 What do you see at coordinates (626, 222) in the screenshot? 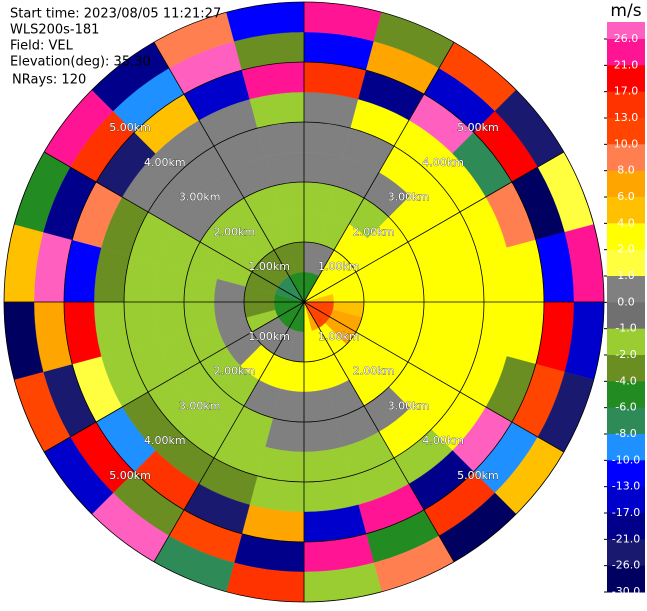
I see `colorbar-tick-label: 4.0` at bounding box center [626, 222].